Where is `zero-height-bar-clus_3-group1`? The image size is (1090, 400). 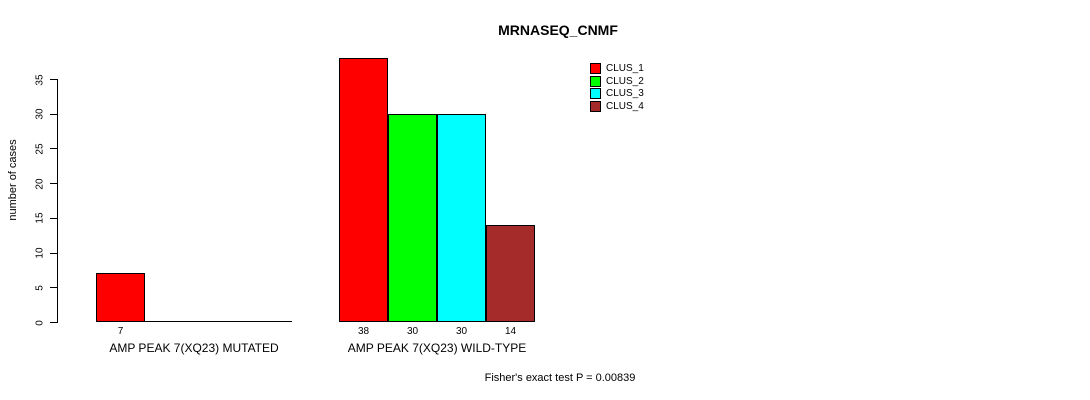 zero-height-bar-clus_3-group1 is located at coordinates (218, 321).